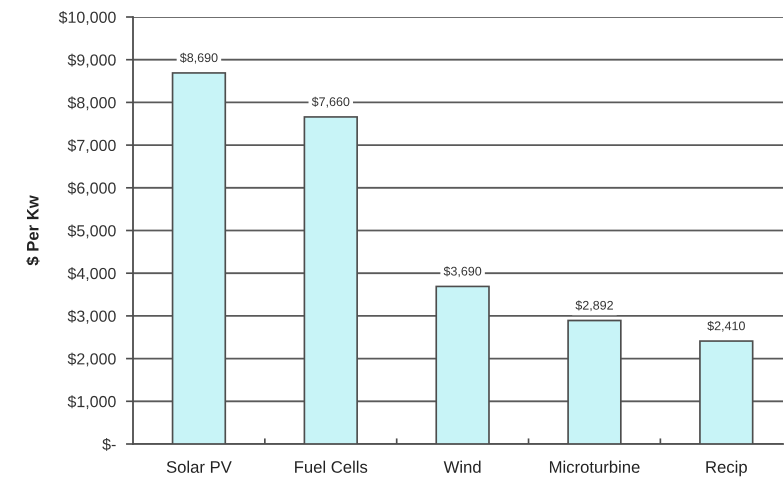 This screenshot has width=784, height=486. Describe the element at coordinates (92, 359) in the screenshot. I see `y-tick-label: $2,000` at that location.